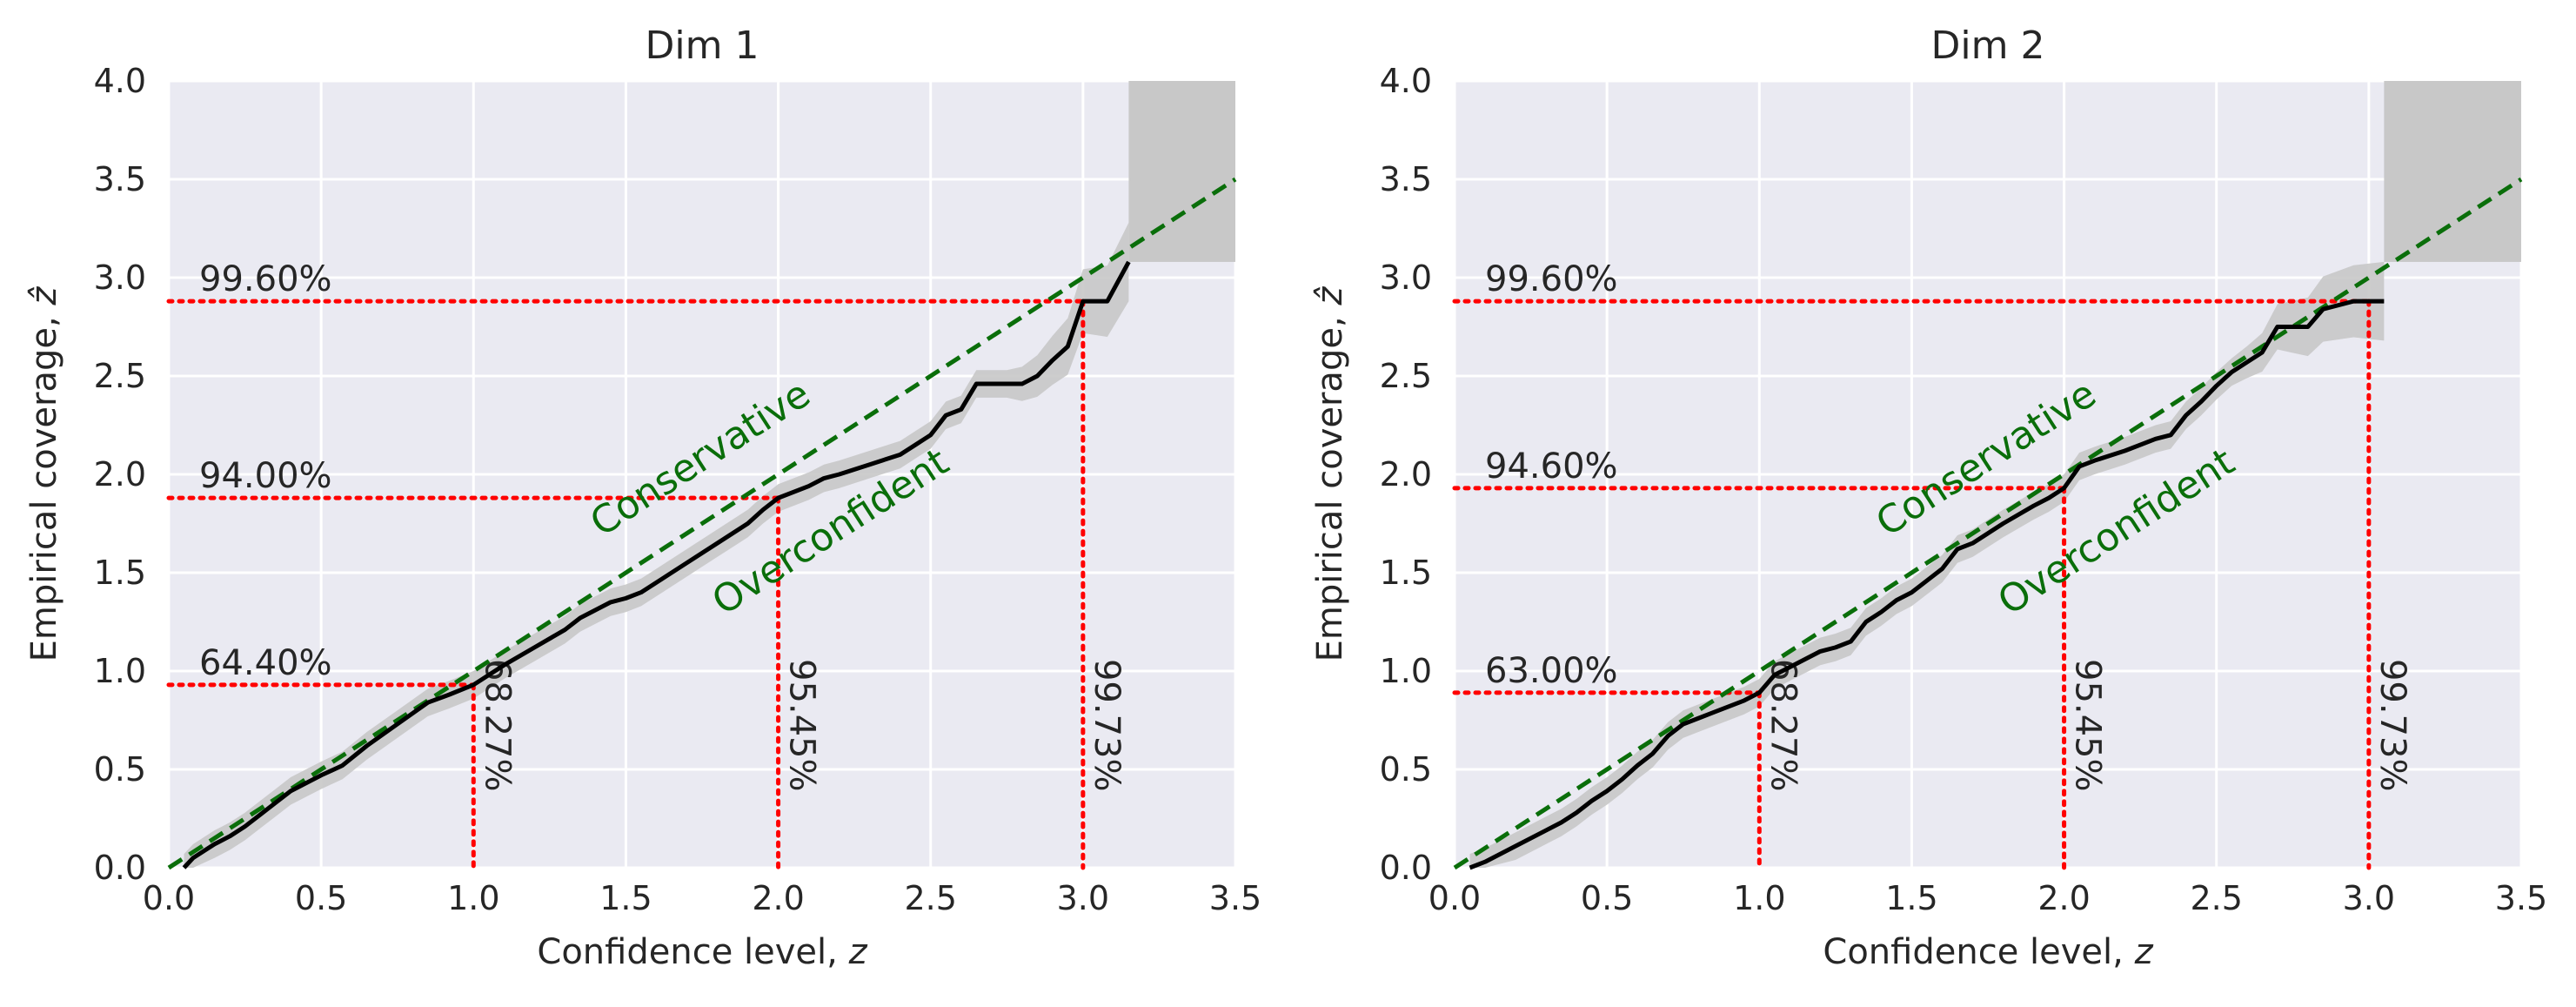 The width and height of the screenshot is (2576, 1007). Describe the element at coordinates (265, 476) in the screenshot. I see `coverage-label: 94.00%` at that location.